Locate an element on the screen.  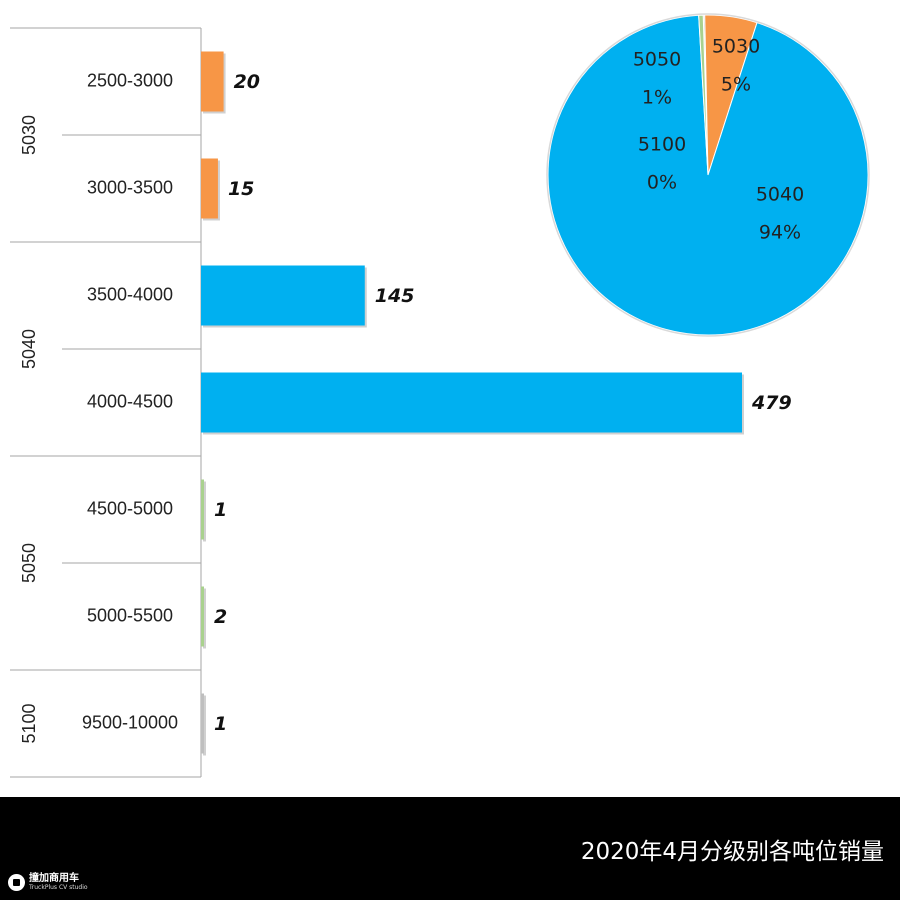
category-tick-label: 3500-4000 is located at coordinates (130, 294).